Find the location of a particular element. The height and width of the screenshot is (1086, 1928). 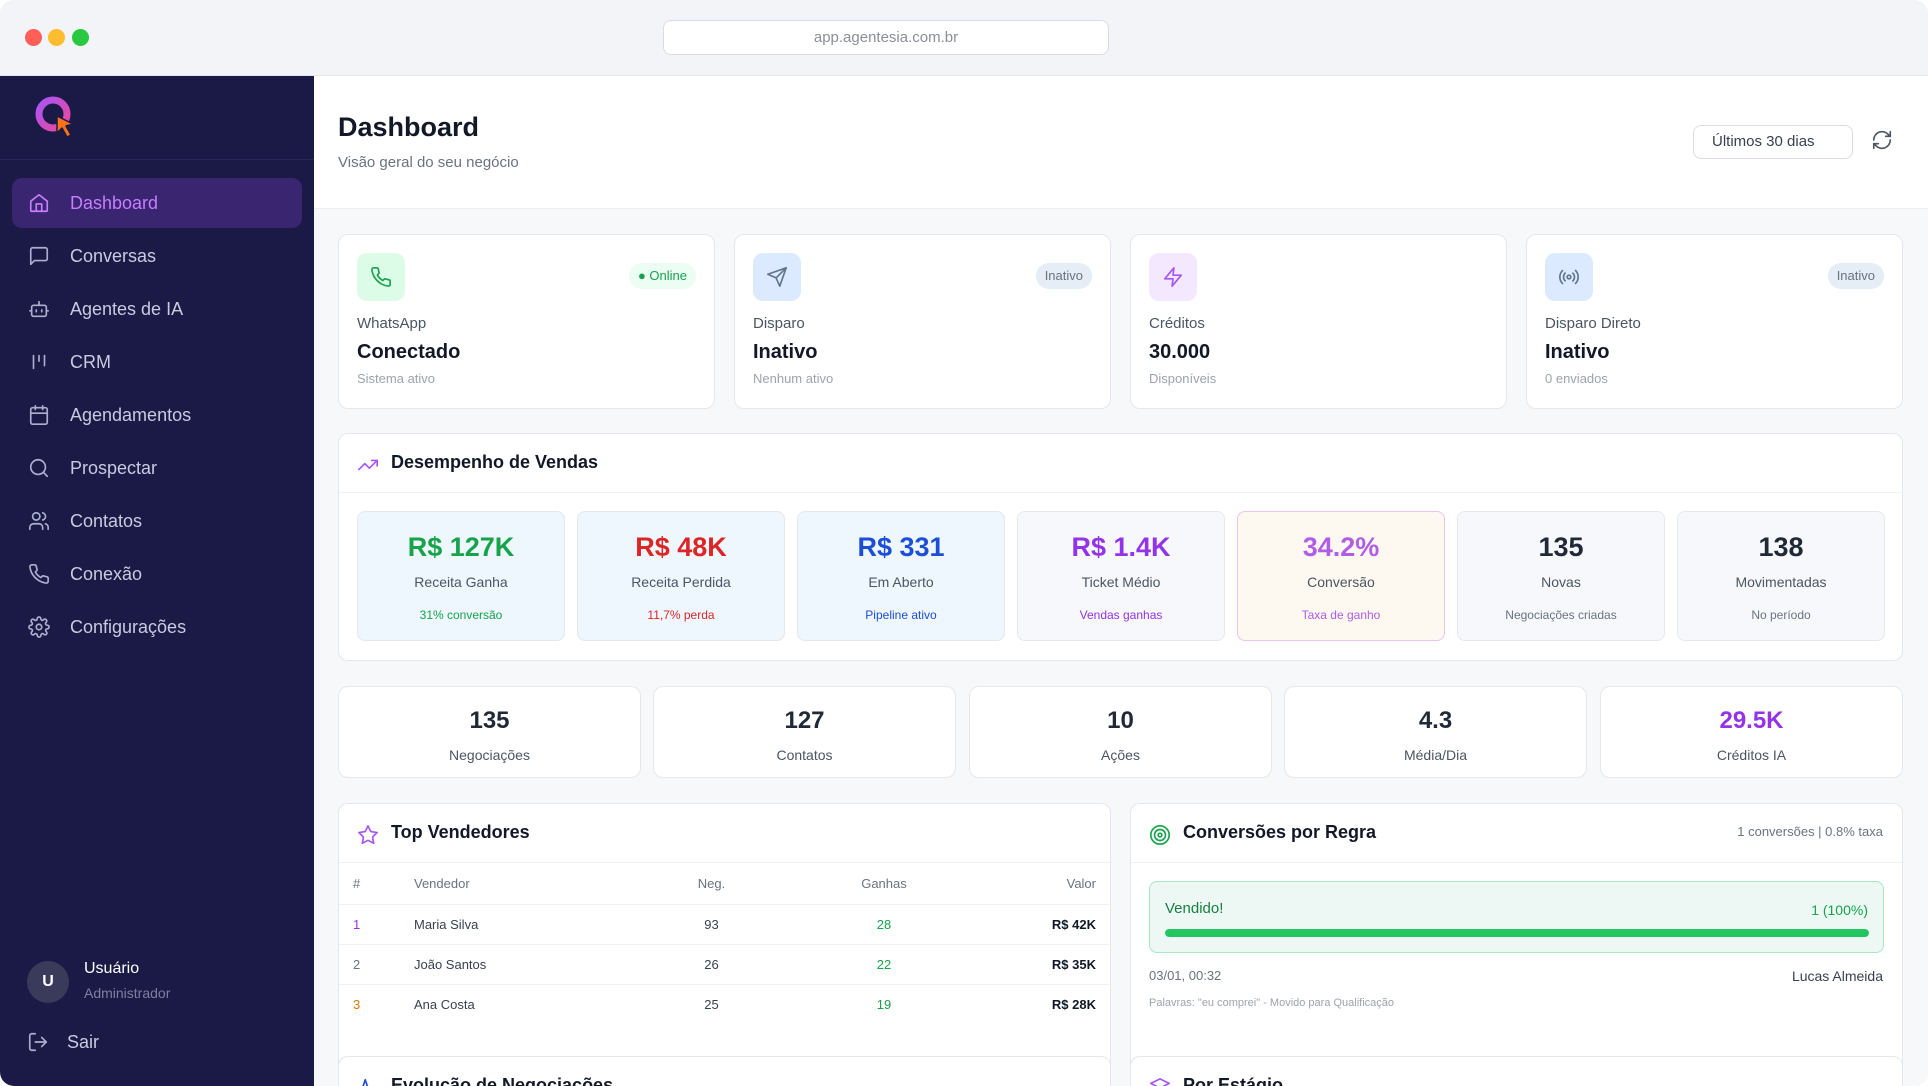

sidebar-item-label: Conexão is located at coordinates (106, 573).